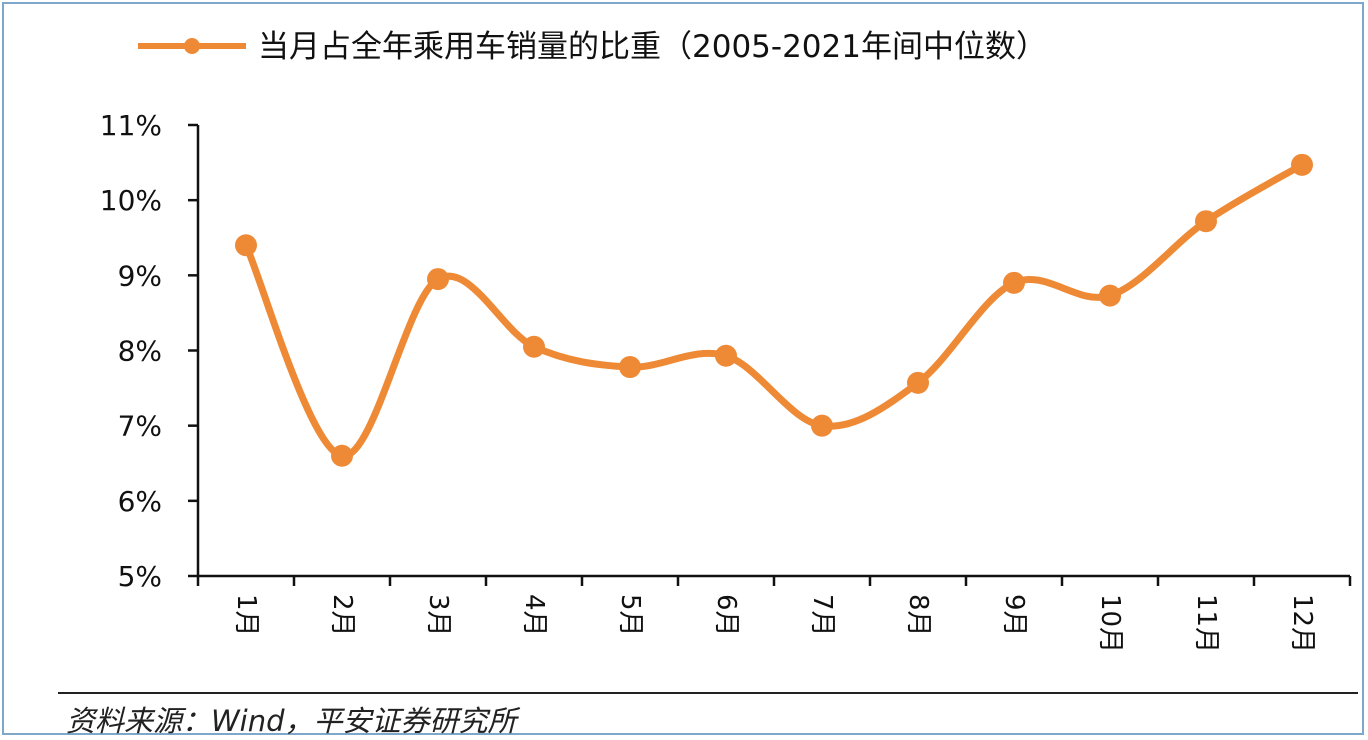 This screenshot has height=740, width=1368. Describe the element at coordinates (291, 721) in the screenshot. I see `source-note: 资料来源：Wind，平安证券研究所` at that location.